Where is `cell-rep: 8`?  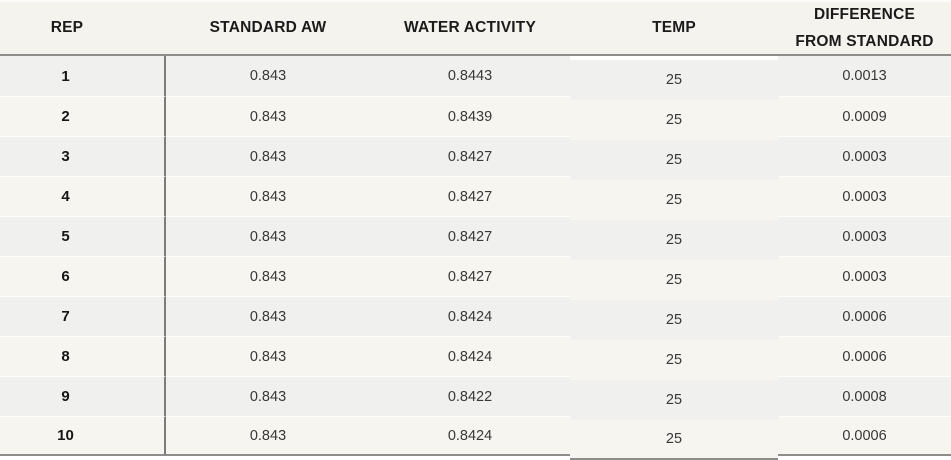
cell-rep: 8 is located at coordinates (83, 356).